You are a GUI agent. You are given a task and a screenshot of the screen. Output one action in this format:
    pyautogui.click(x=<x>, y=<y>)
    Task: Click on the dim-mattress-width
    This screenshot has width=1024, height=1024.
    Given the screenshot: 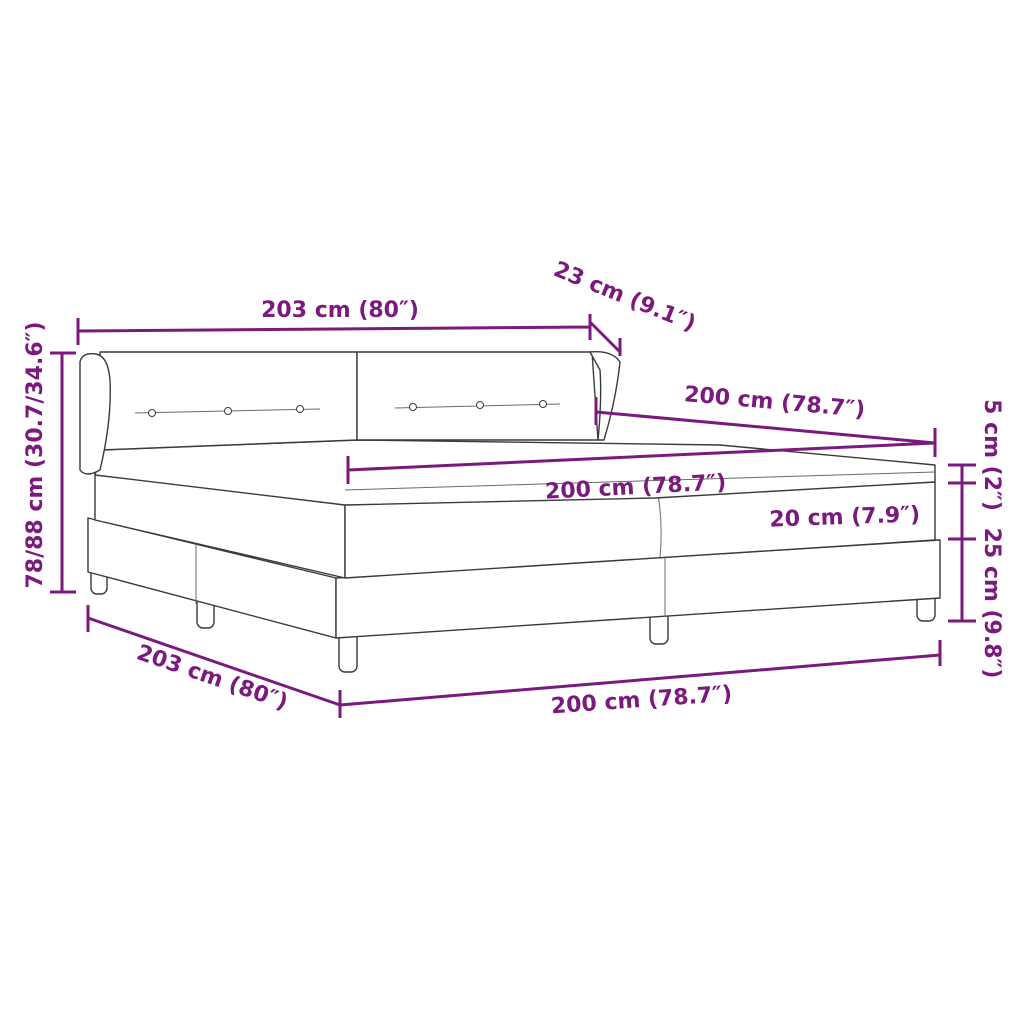 What is the action you would take?
    pyautogui.click(x=641, y=462)
    